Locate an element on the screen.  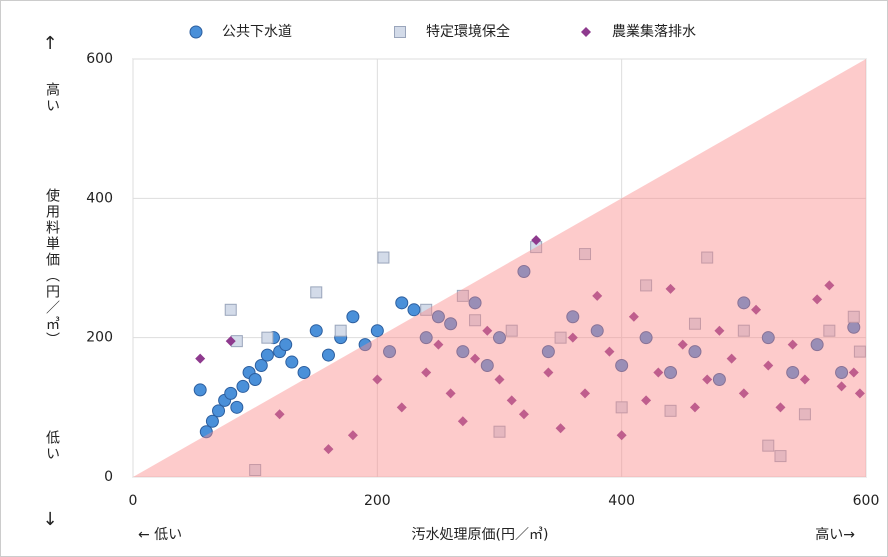
x-tick-label: 600 is located at coordinates (866, 501).